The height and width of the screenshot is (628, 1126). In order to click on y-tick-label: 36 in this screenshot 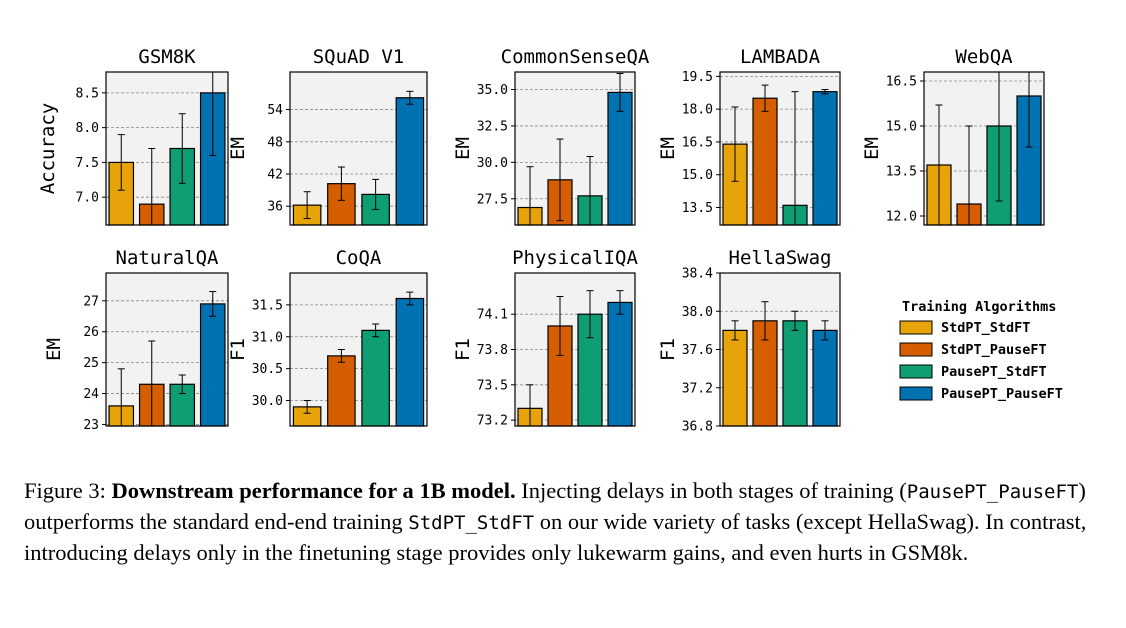, I will do `click(275, 207)`.